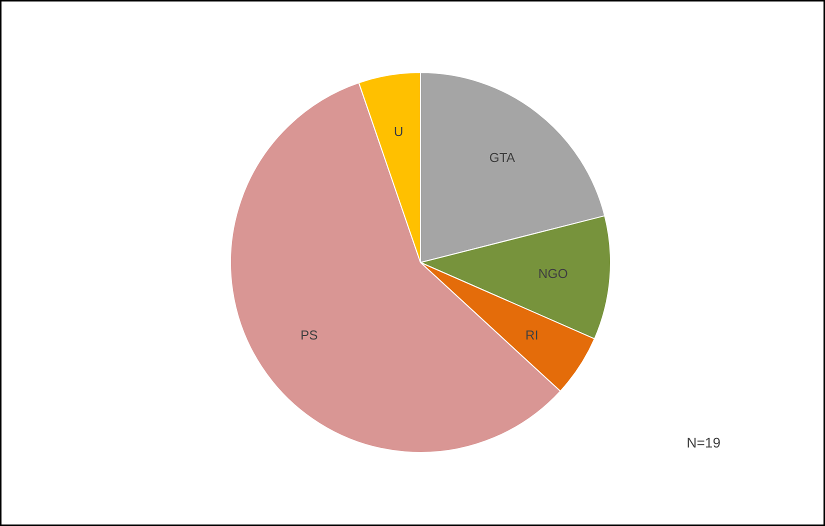 The width and height of the screenshot is (825, 526). Describe the element at coordinates (309, 335) in the screenshot. I see `slice-label: PS` at that location.